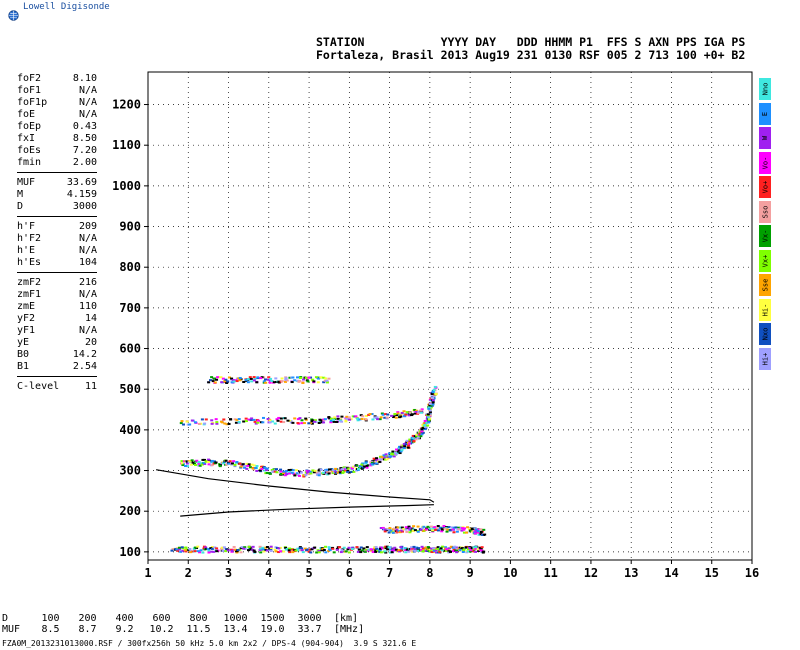 Image resolution: width=800 pixels, height=650 pixels. What do you see at coordinates (631, 573) in the screenshot?
I see `x-tick-label: 13` at bounding box center [631, 573].